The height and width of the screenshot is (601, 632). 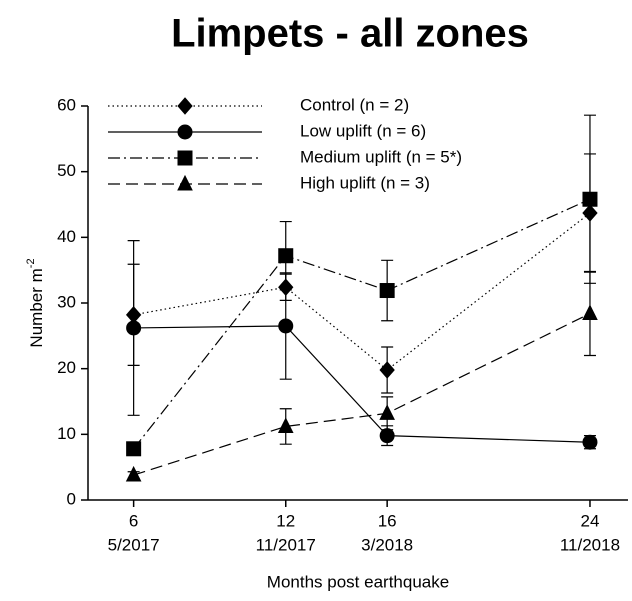 I want to click on x-tick-label: 6, so click(x=133, y=520).